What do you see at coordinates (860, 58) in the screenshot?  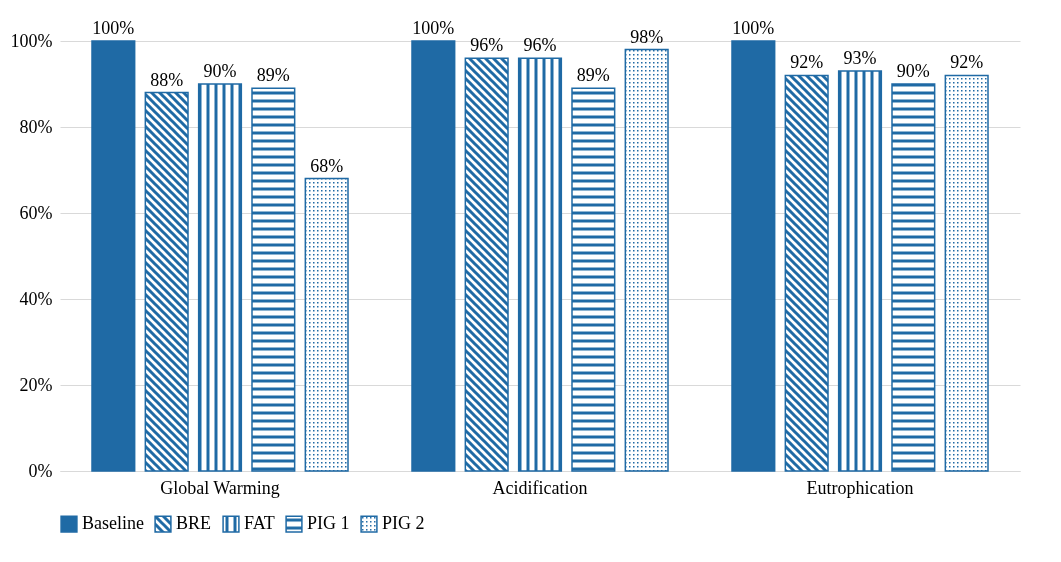 I see `data-label: 93%` at bounding box center [860, 58].